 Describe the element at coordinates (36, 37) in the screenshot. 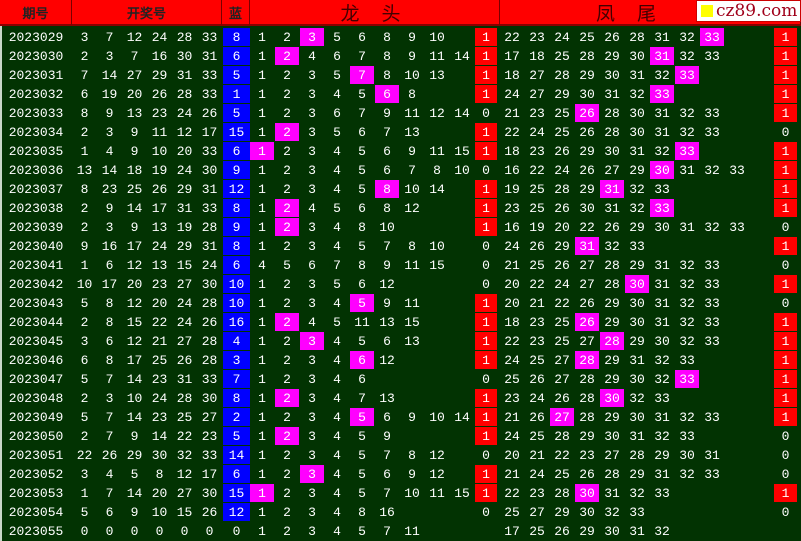

I see `issue-number: 2023029` at that location.